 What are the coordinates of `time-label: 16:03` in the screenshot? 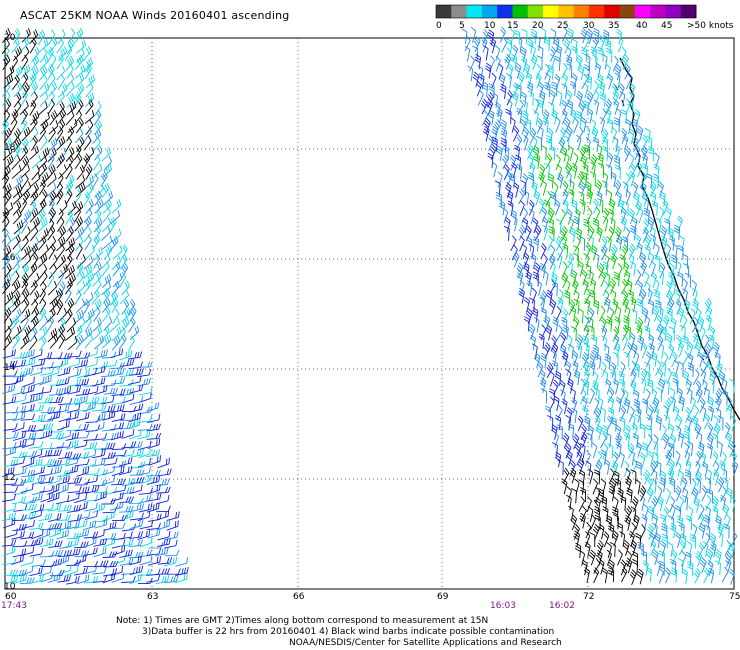 It's located at (503, 606).